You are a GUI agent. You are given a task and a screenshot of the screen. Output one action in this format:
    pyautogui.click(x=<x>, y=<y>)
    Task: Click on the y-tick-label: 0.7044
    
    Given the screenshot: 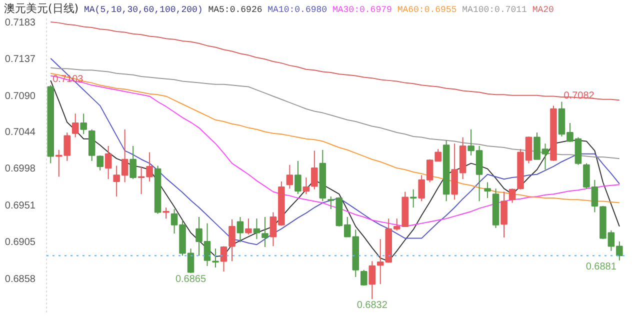 What is the action you would take?
    pyautogui.click(x=20, y=132)
    